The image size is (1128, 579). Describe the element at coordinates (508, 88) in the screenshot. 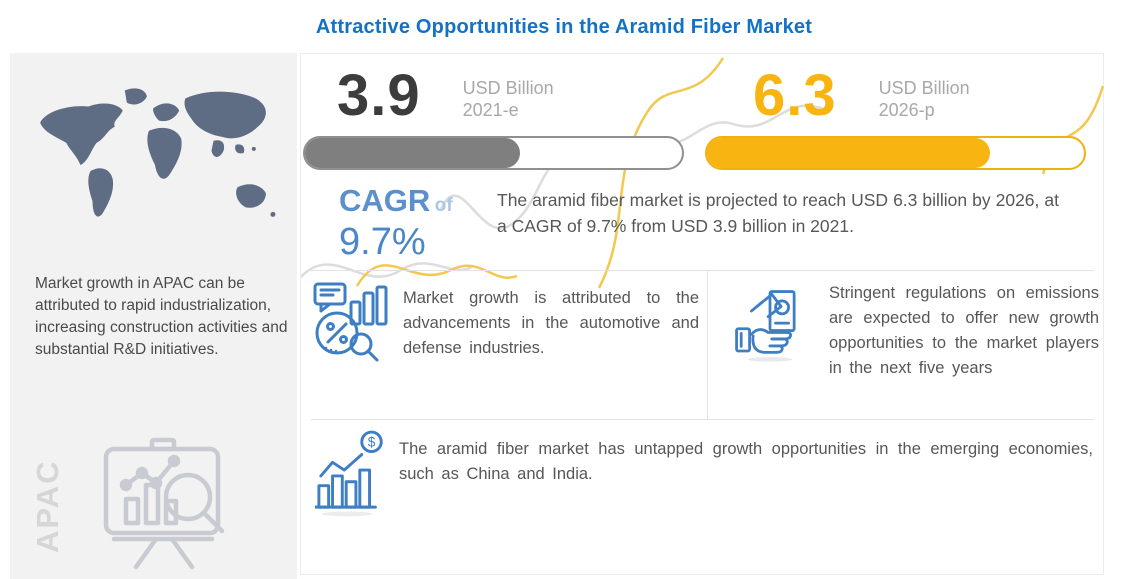

I see `stat-2021-unit-label: USD Billion` at that location.